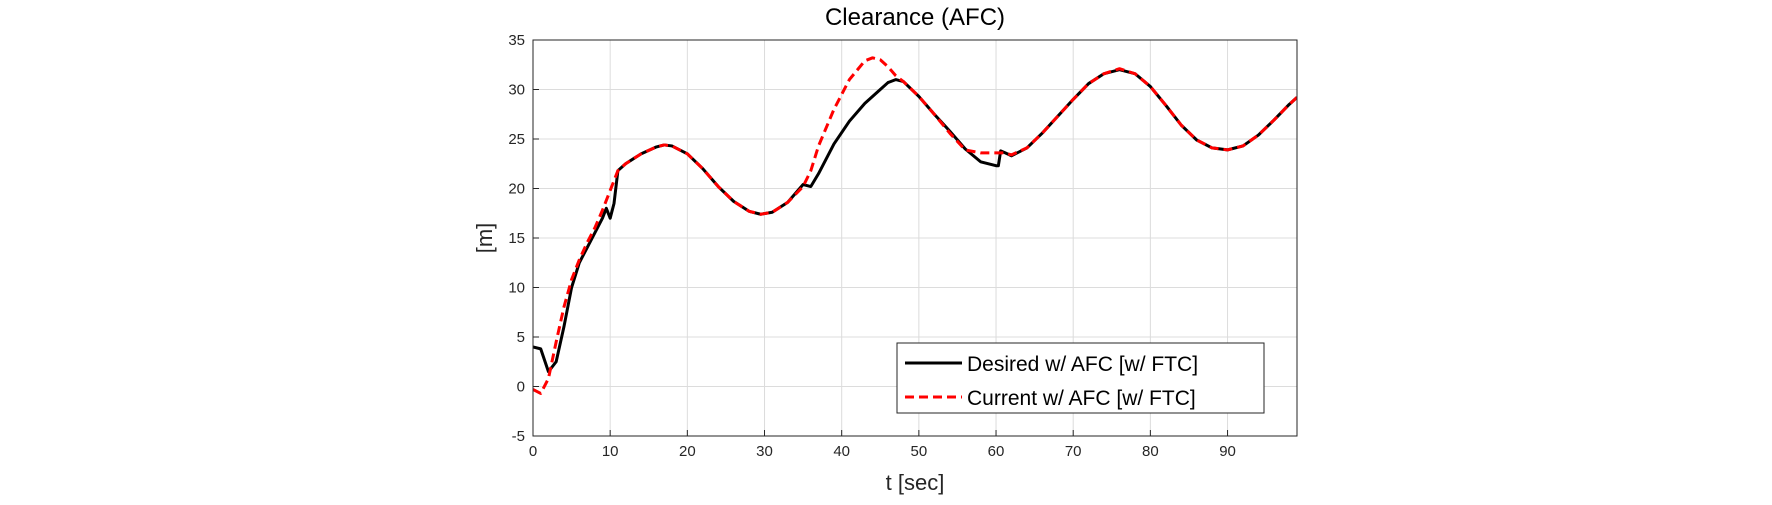  I want to click on x-tick-label-5: 50, so click(919, 451).